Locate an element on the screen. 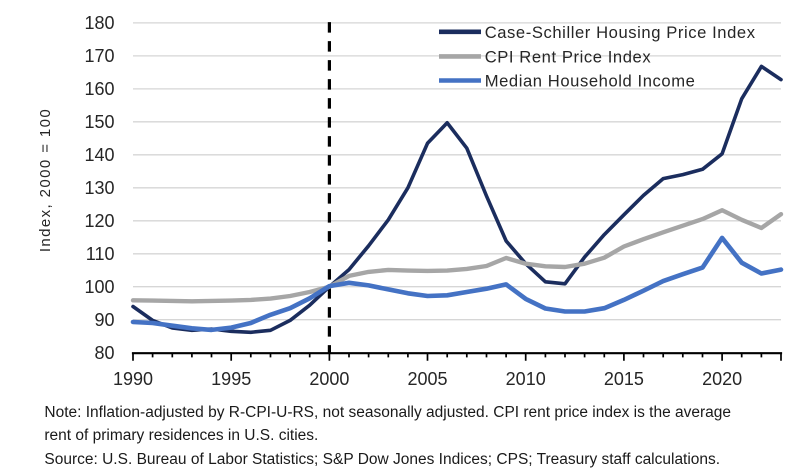 The width and height of the screenshot is (802, 474). svg-text: Median Household Income is located at coordinates (590, 81).